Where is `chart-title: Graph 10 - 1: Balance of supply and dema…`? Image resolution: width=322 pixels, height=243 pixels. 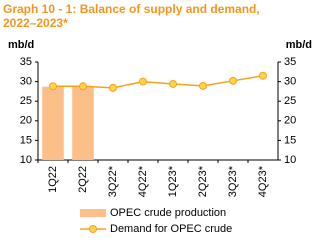
chart-title: Graph 10 - 1: Balance of supply and dema… is located at coordinates (131, 16).